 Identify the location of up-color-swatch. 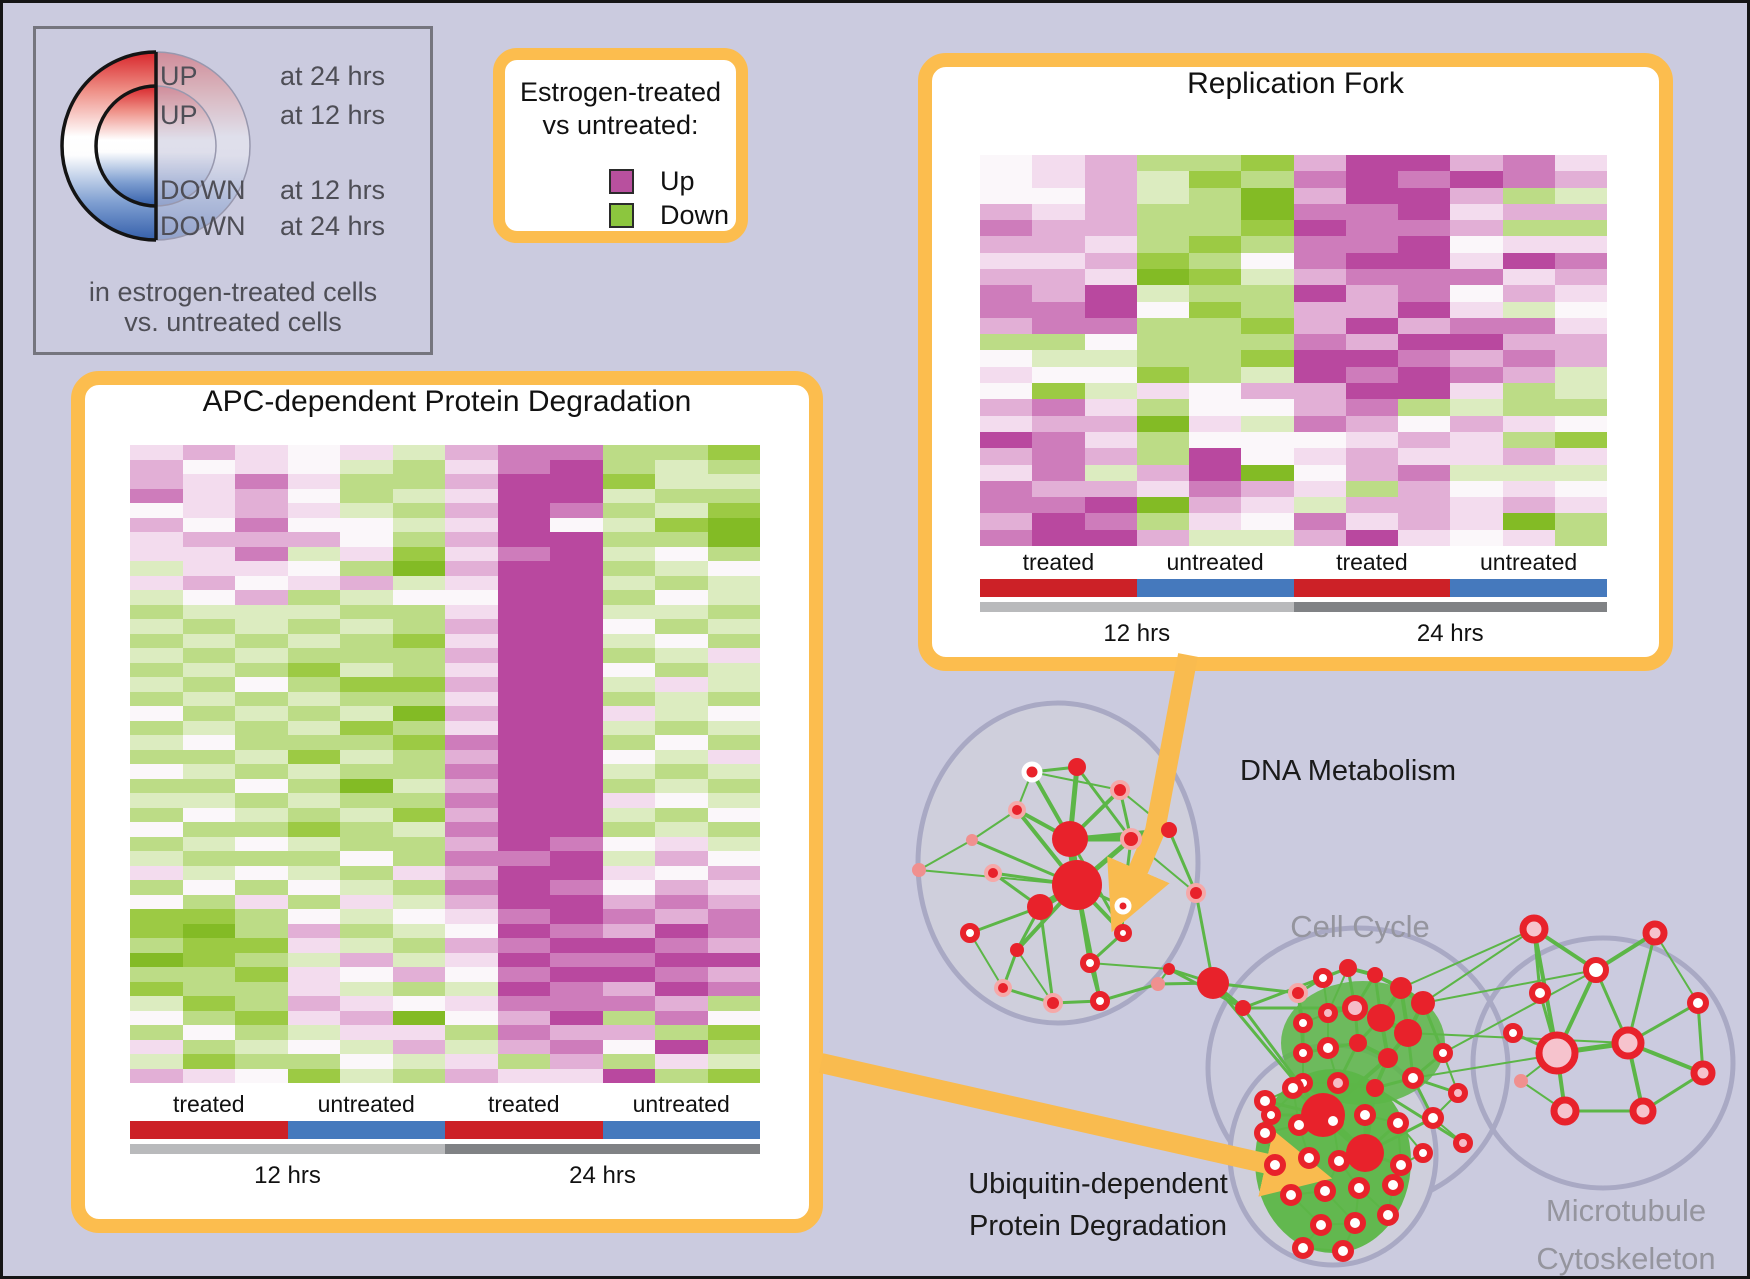
(621, 181).